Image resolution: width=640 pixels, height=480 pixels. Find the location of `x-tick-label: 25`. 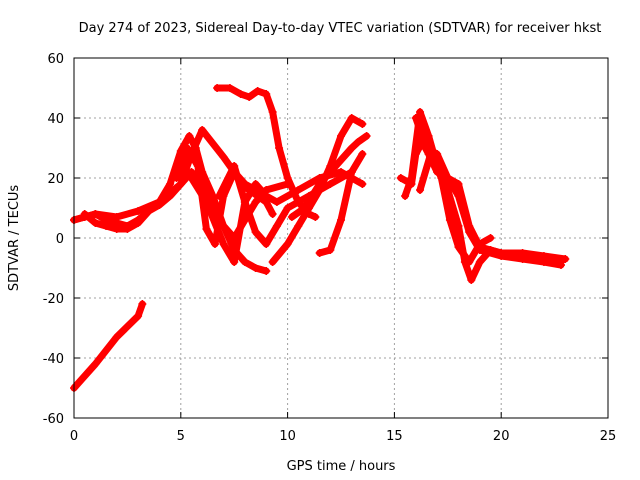

x-tick-label: 25 is located at coordinates (608, 436).